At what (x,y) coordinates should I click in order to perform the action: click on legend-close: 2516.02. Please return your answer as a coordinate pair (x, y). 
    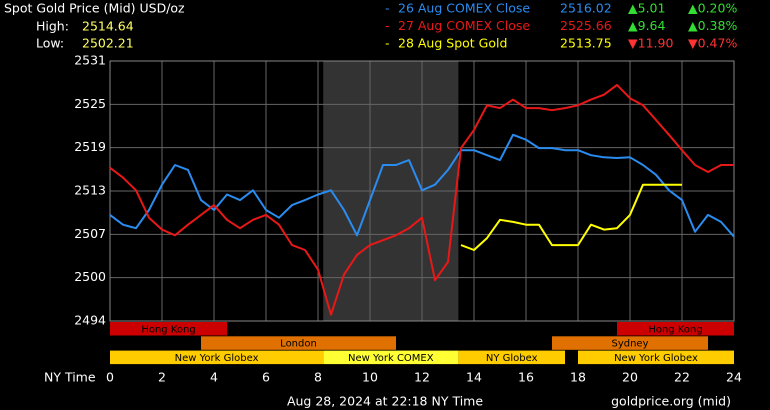
    Looking at the image, I should click on (586, 8).